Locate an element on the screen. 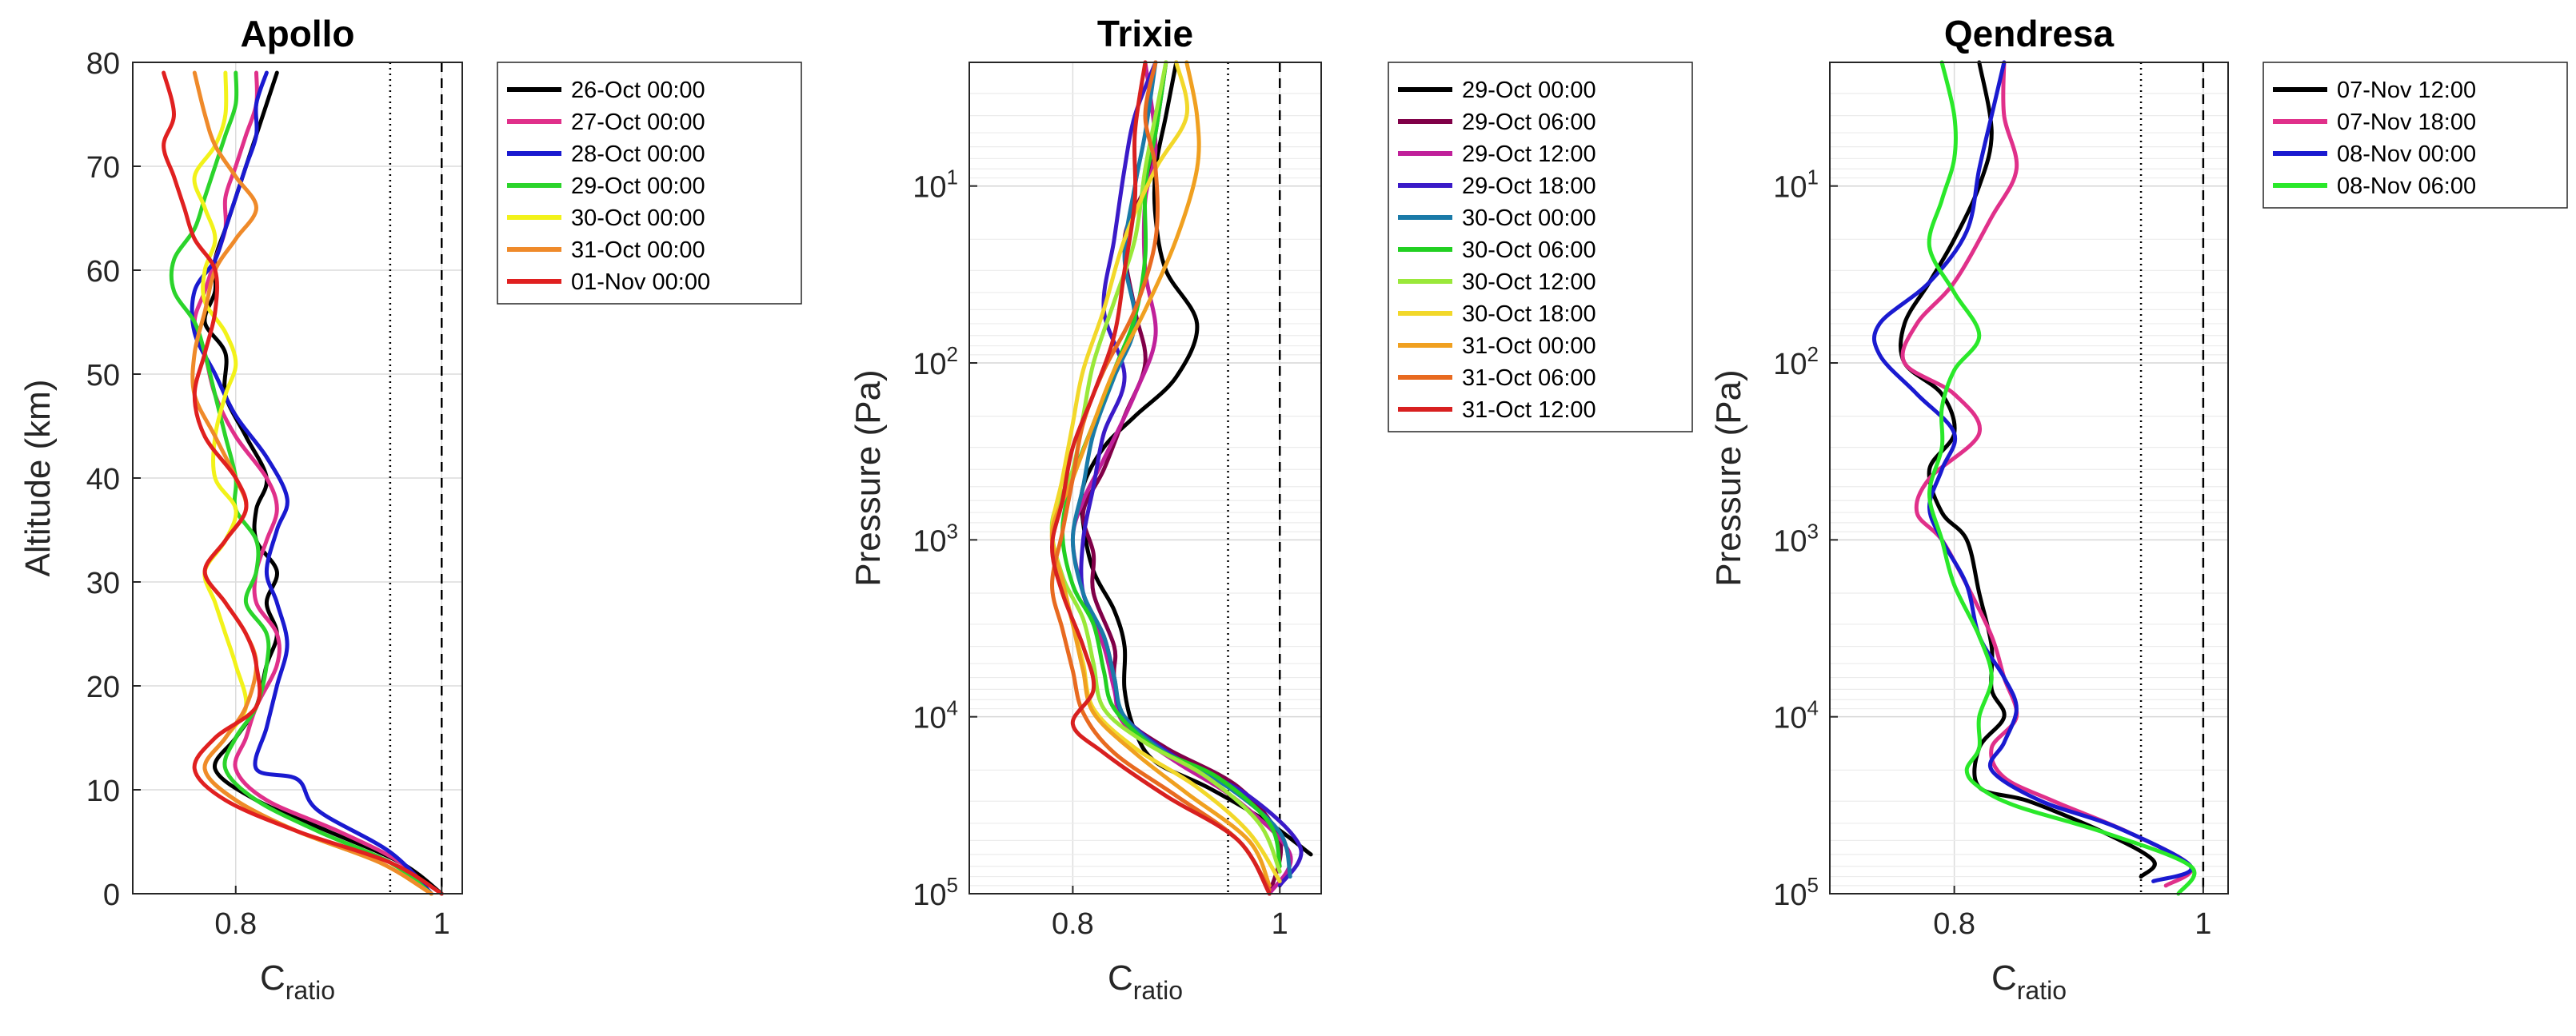 Image resolution: width=2576 pixels, height=1036 pixels. y-tick-label: 30 is located at coordinates (103, 583).